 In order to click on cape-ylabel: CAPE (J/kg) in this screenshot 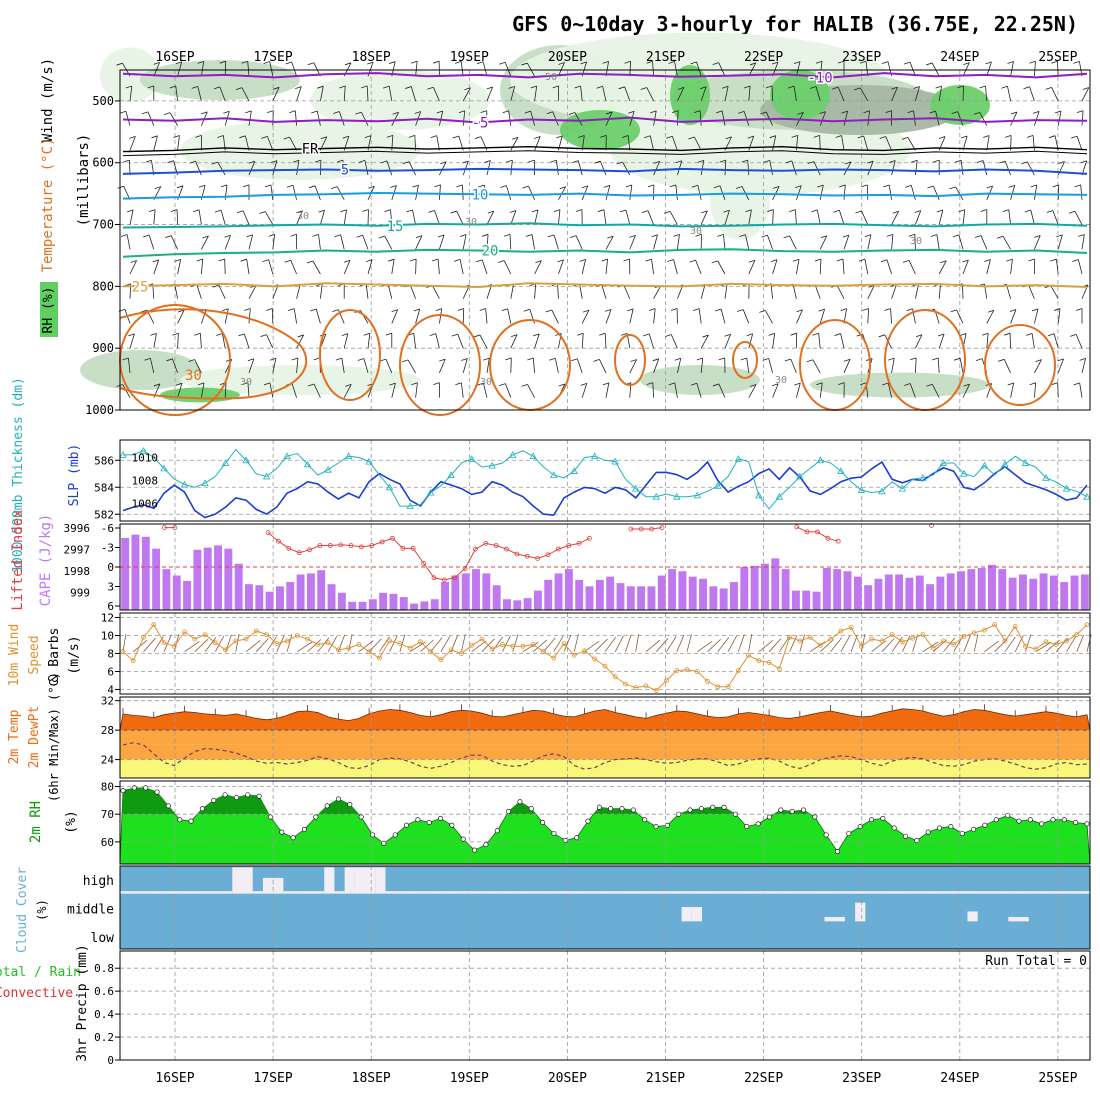, I will do `click(46, 560)`.